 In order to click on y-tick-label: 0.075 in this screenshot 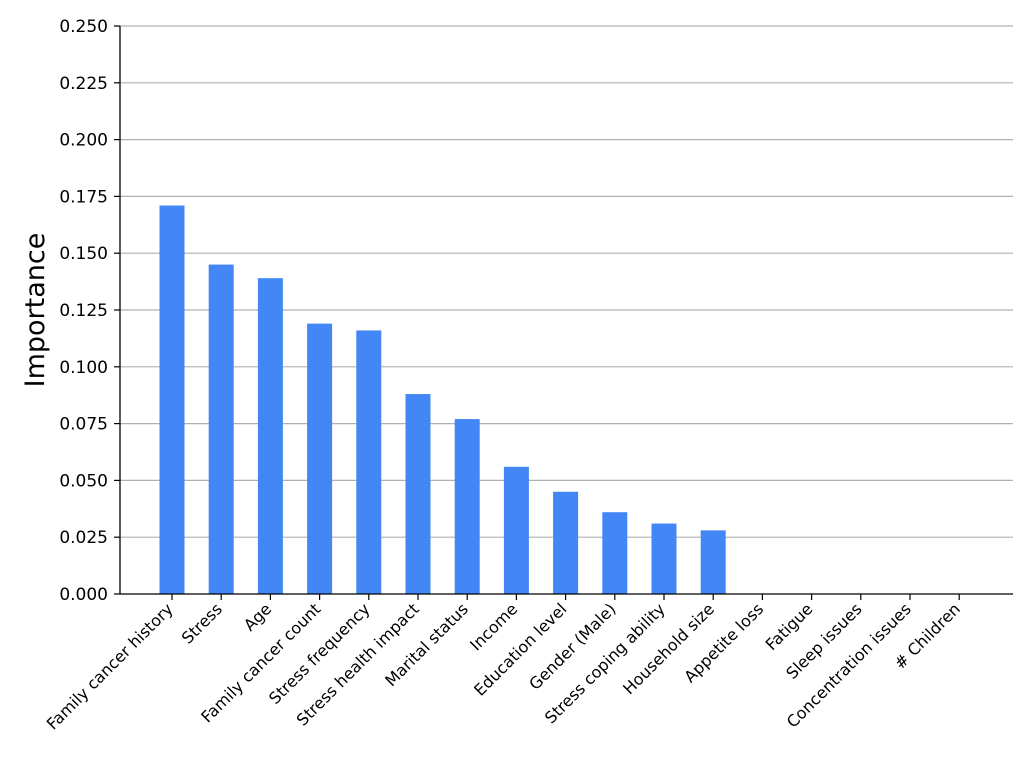, I will do `click(83, 425)`.